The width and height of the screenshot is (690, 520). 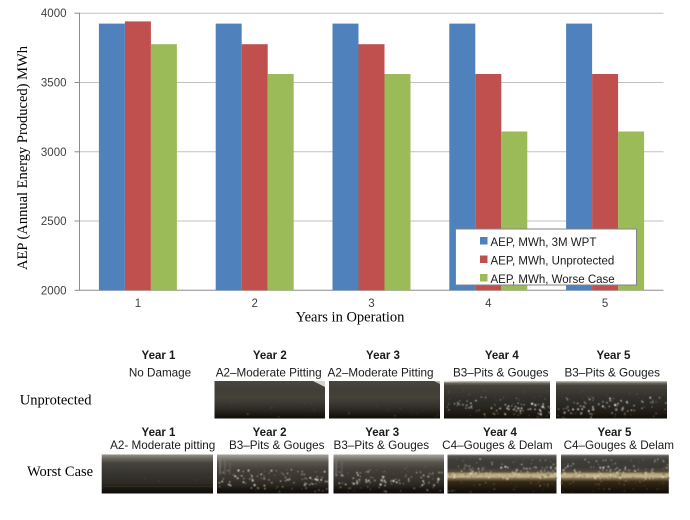 What do you see at coordinates (54, 291) in the screenshot?
I see `svg-text: 2000` at bounding box center [54, 291].